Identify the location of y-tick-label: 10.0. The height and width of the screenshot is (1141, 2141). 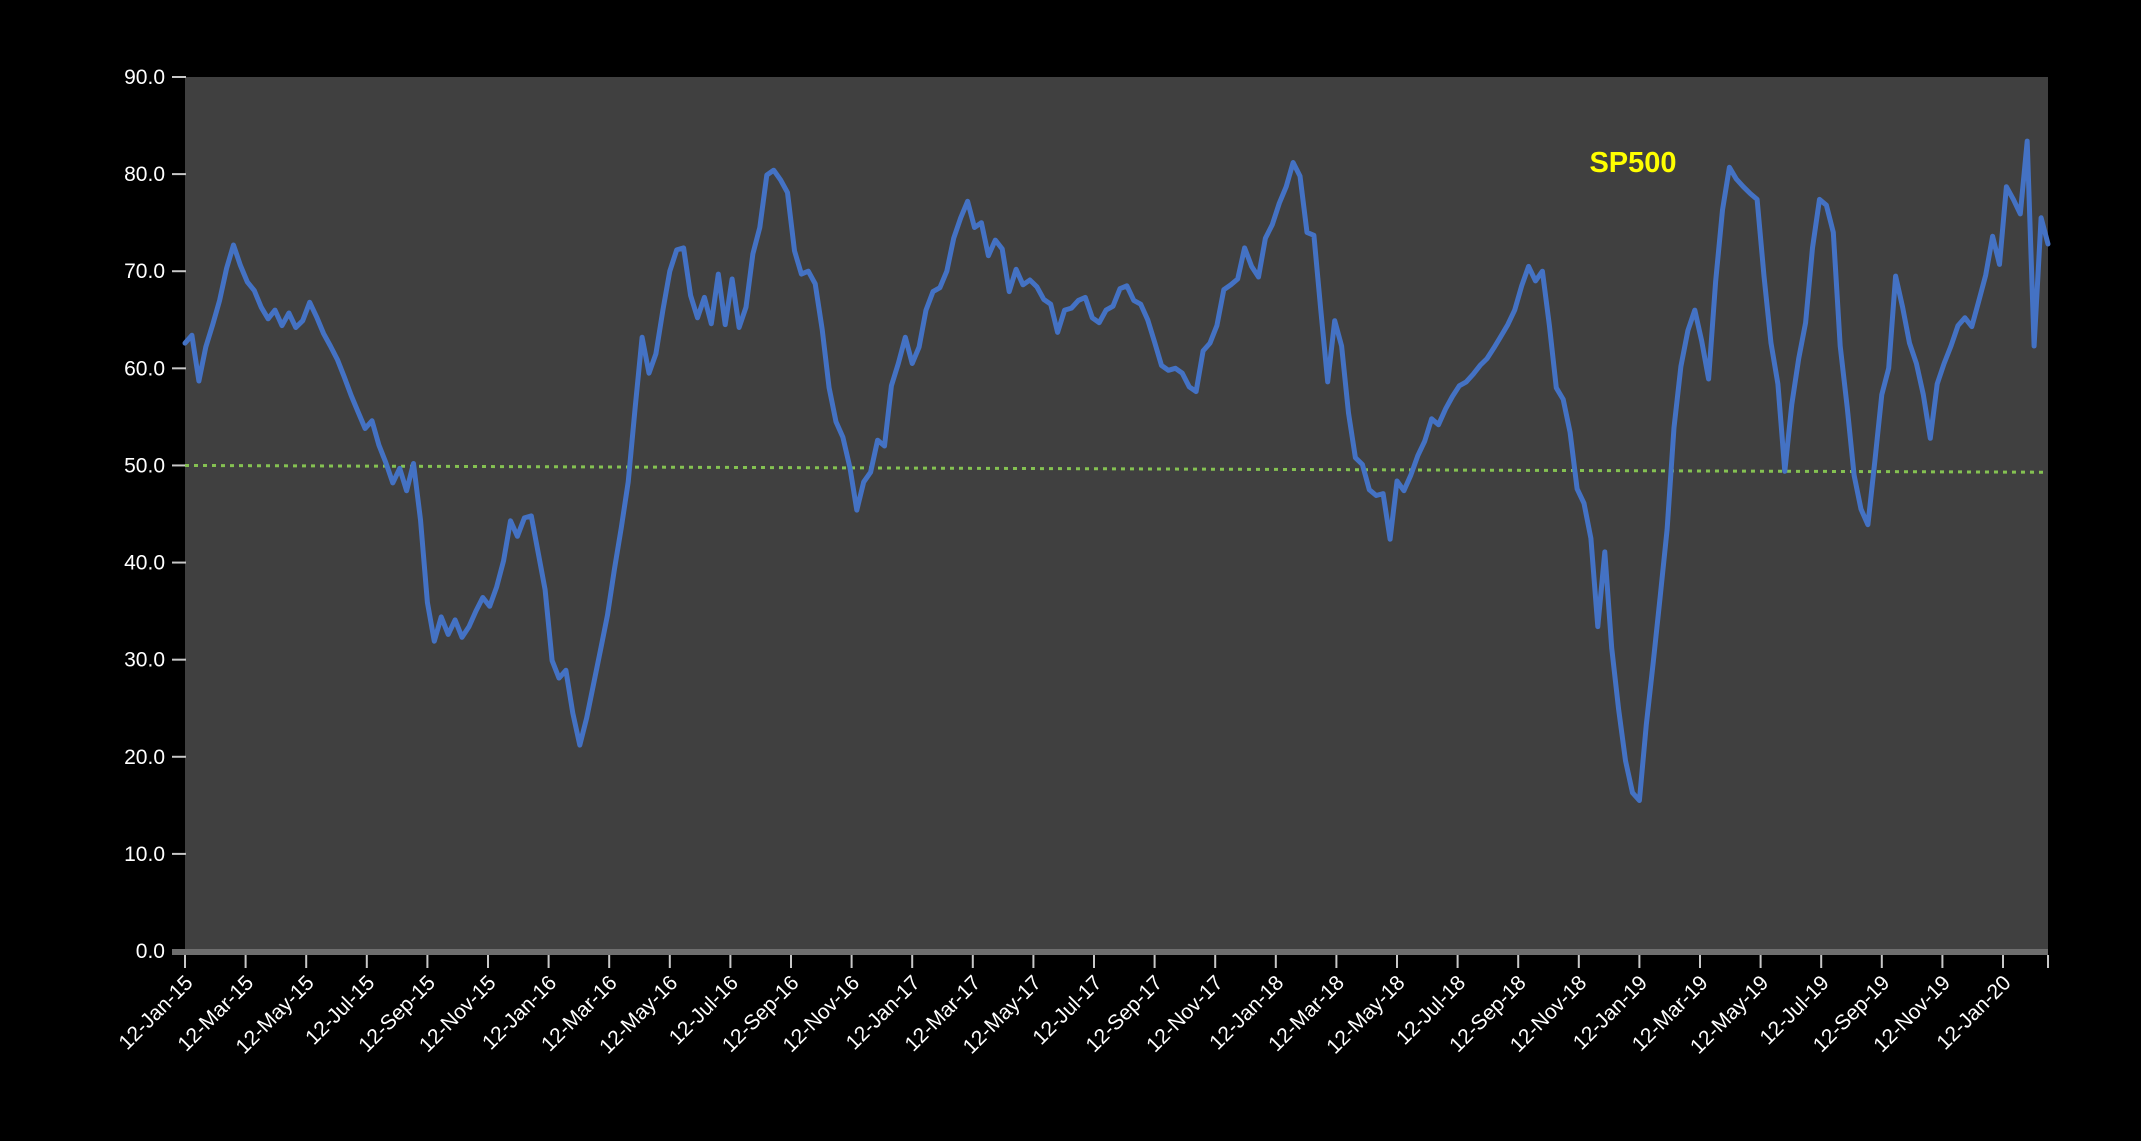
(144, 854).